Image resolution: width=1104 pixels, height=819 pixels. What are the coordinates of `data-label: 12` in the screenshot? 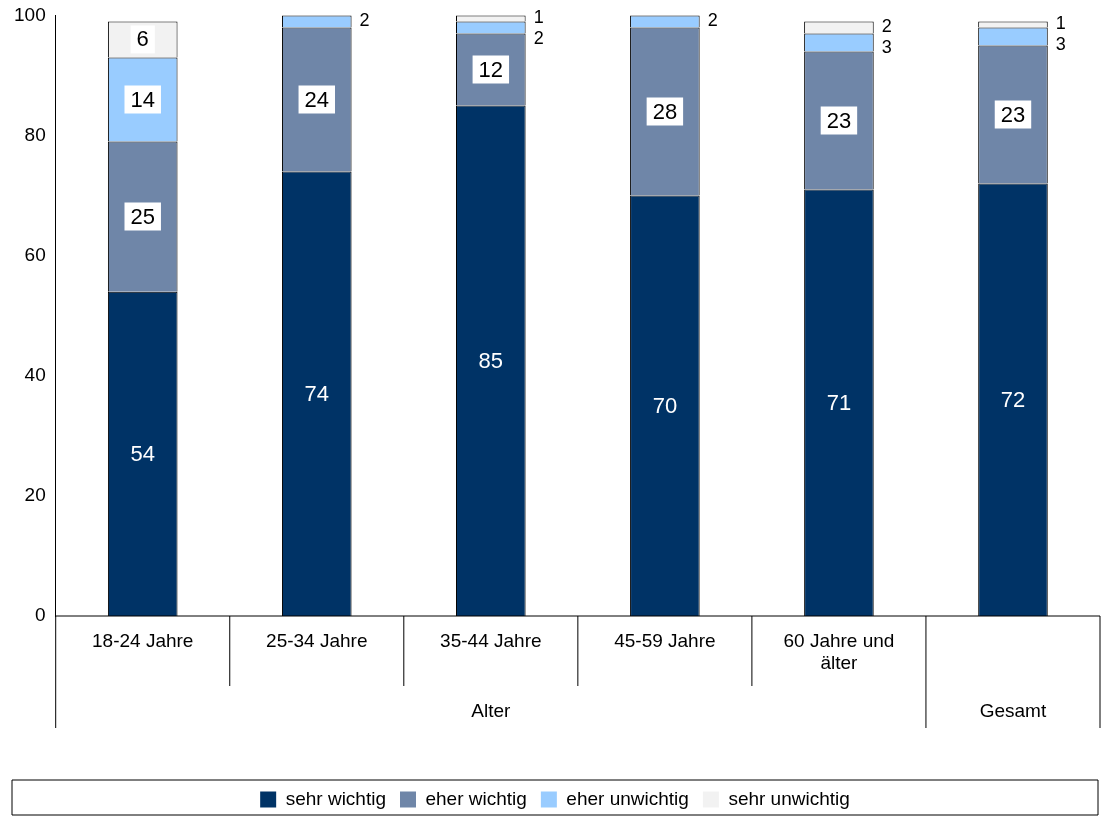 It's located at (491, 69).